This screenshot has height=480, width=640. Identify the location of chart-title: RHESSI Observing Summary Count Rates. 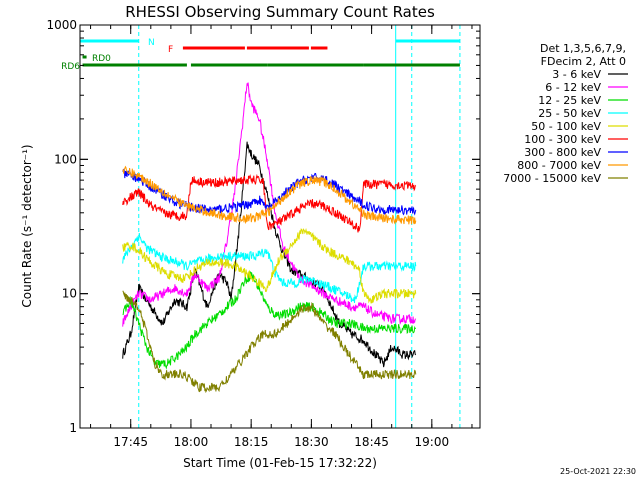
(280, 12).